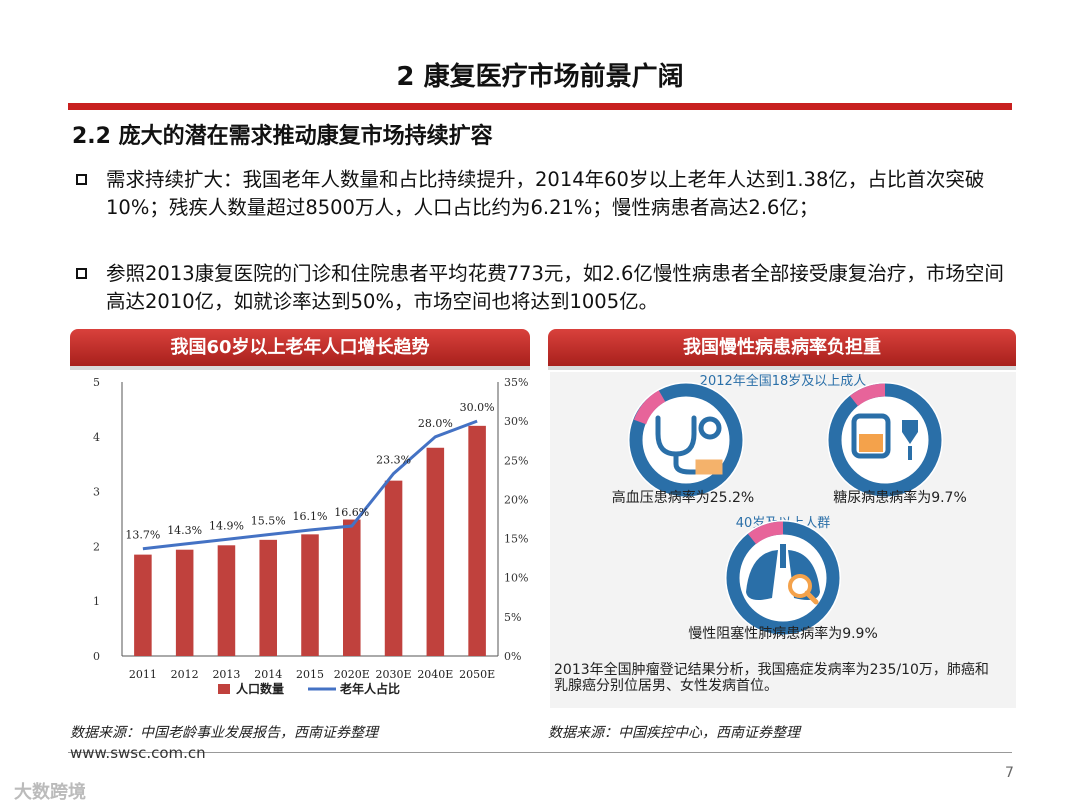  I want to click on data-label-ratio: 16.1%, so click(310, 516).